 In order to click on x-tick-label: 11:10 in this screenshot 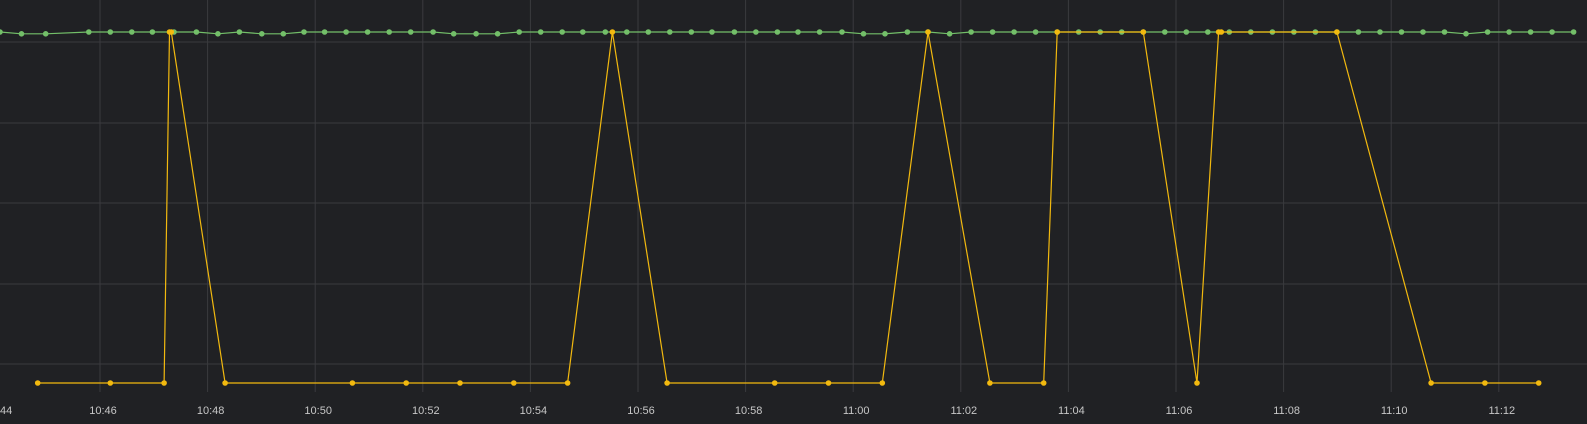, I will do `click(1394, 411)`.